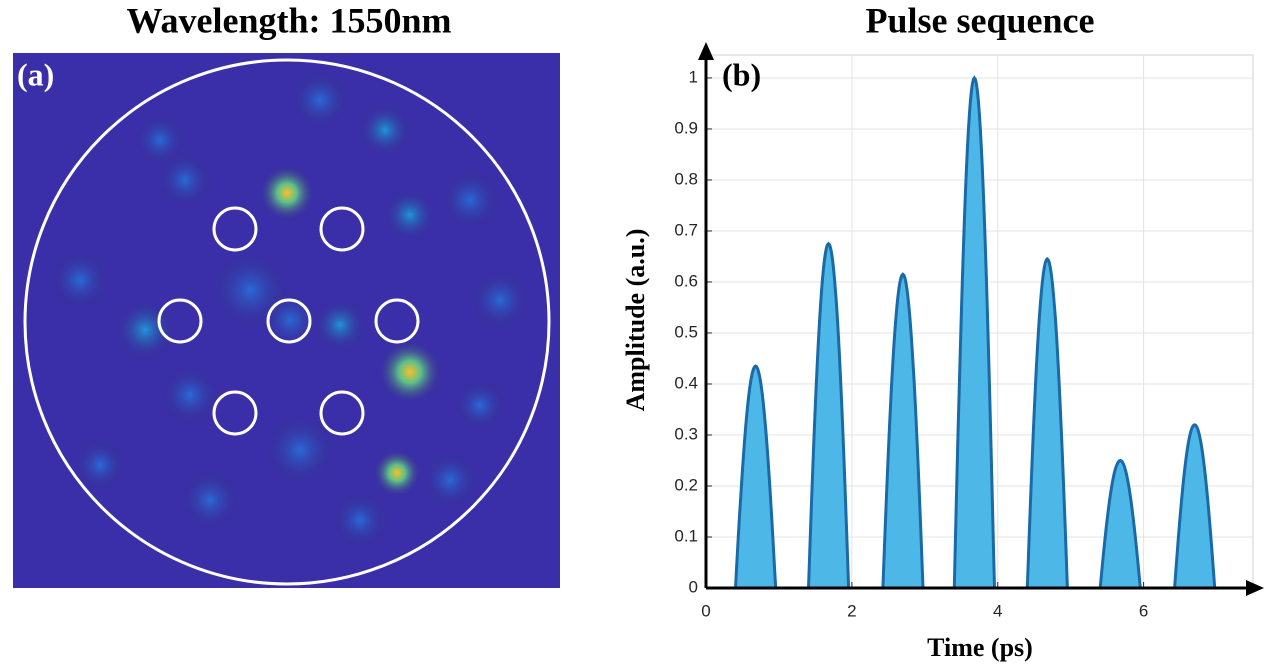  I want to click on x-tick-label: 4, so click(997, 610).